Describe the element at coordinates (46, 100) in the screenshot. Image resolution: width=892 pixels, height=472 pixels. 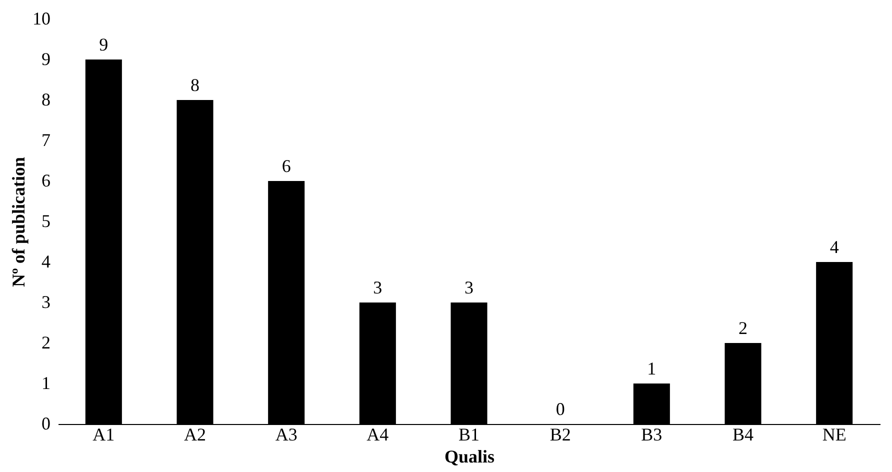
I see `y-tick-label: 8` at that location.